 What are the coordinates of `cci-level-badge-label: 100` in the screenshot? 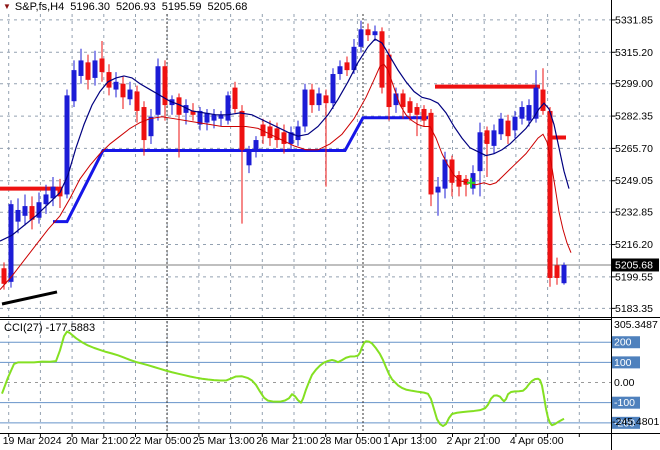 It's located at (623, 363).